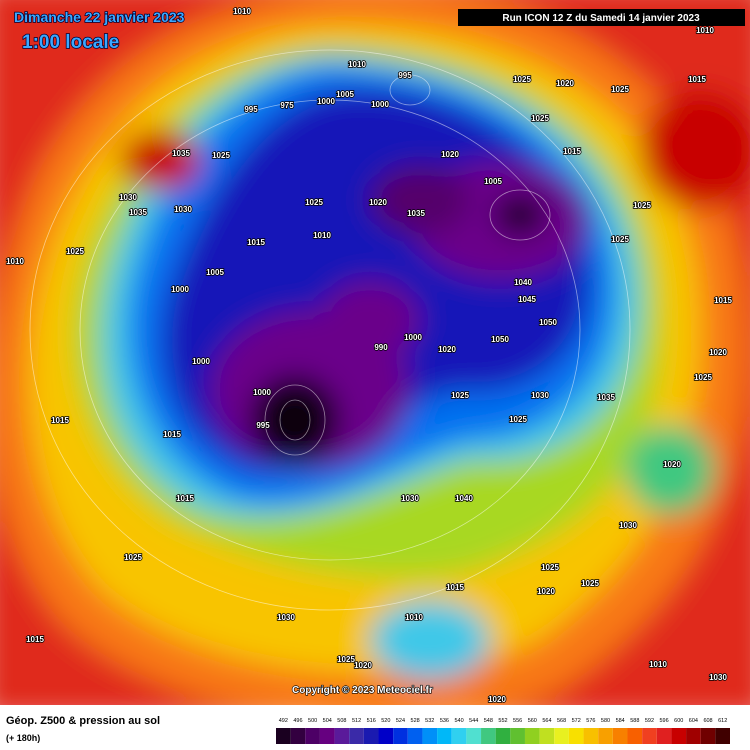 The height and width of the screenshot is (750, 750). Describe the element at coordinates (527, 299) in the screenshot. I see `isobar-label: 1045` at that location.